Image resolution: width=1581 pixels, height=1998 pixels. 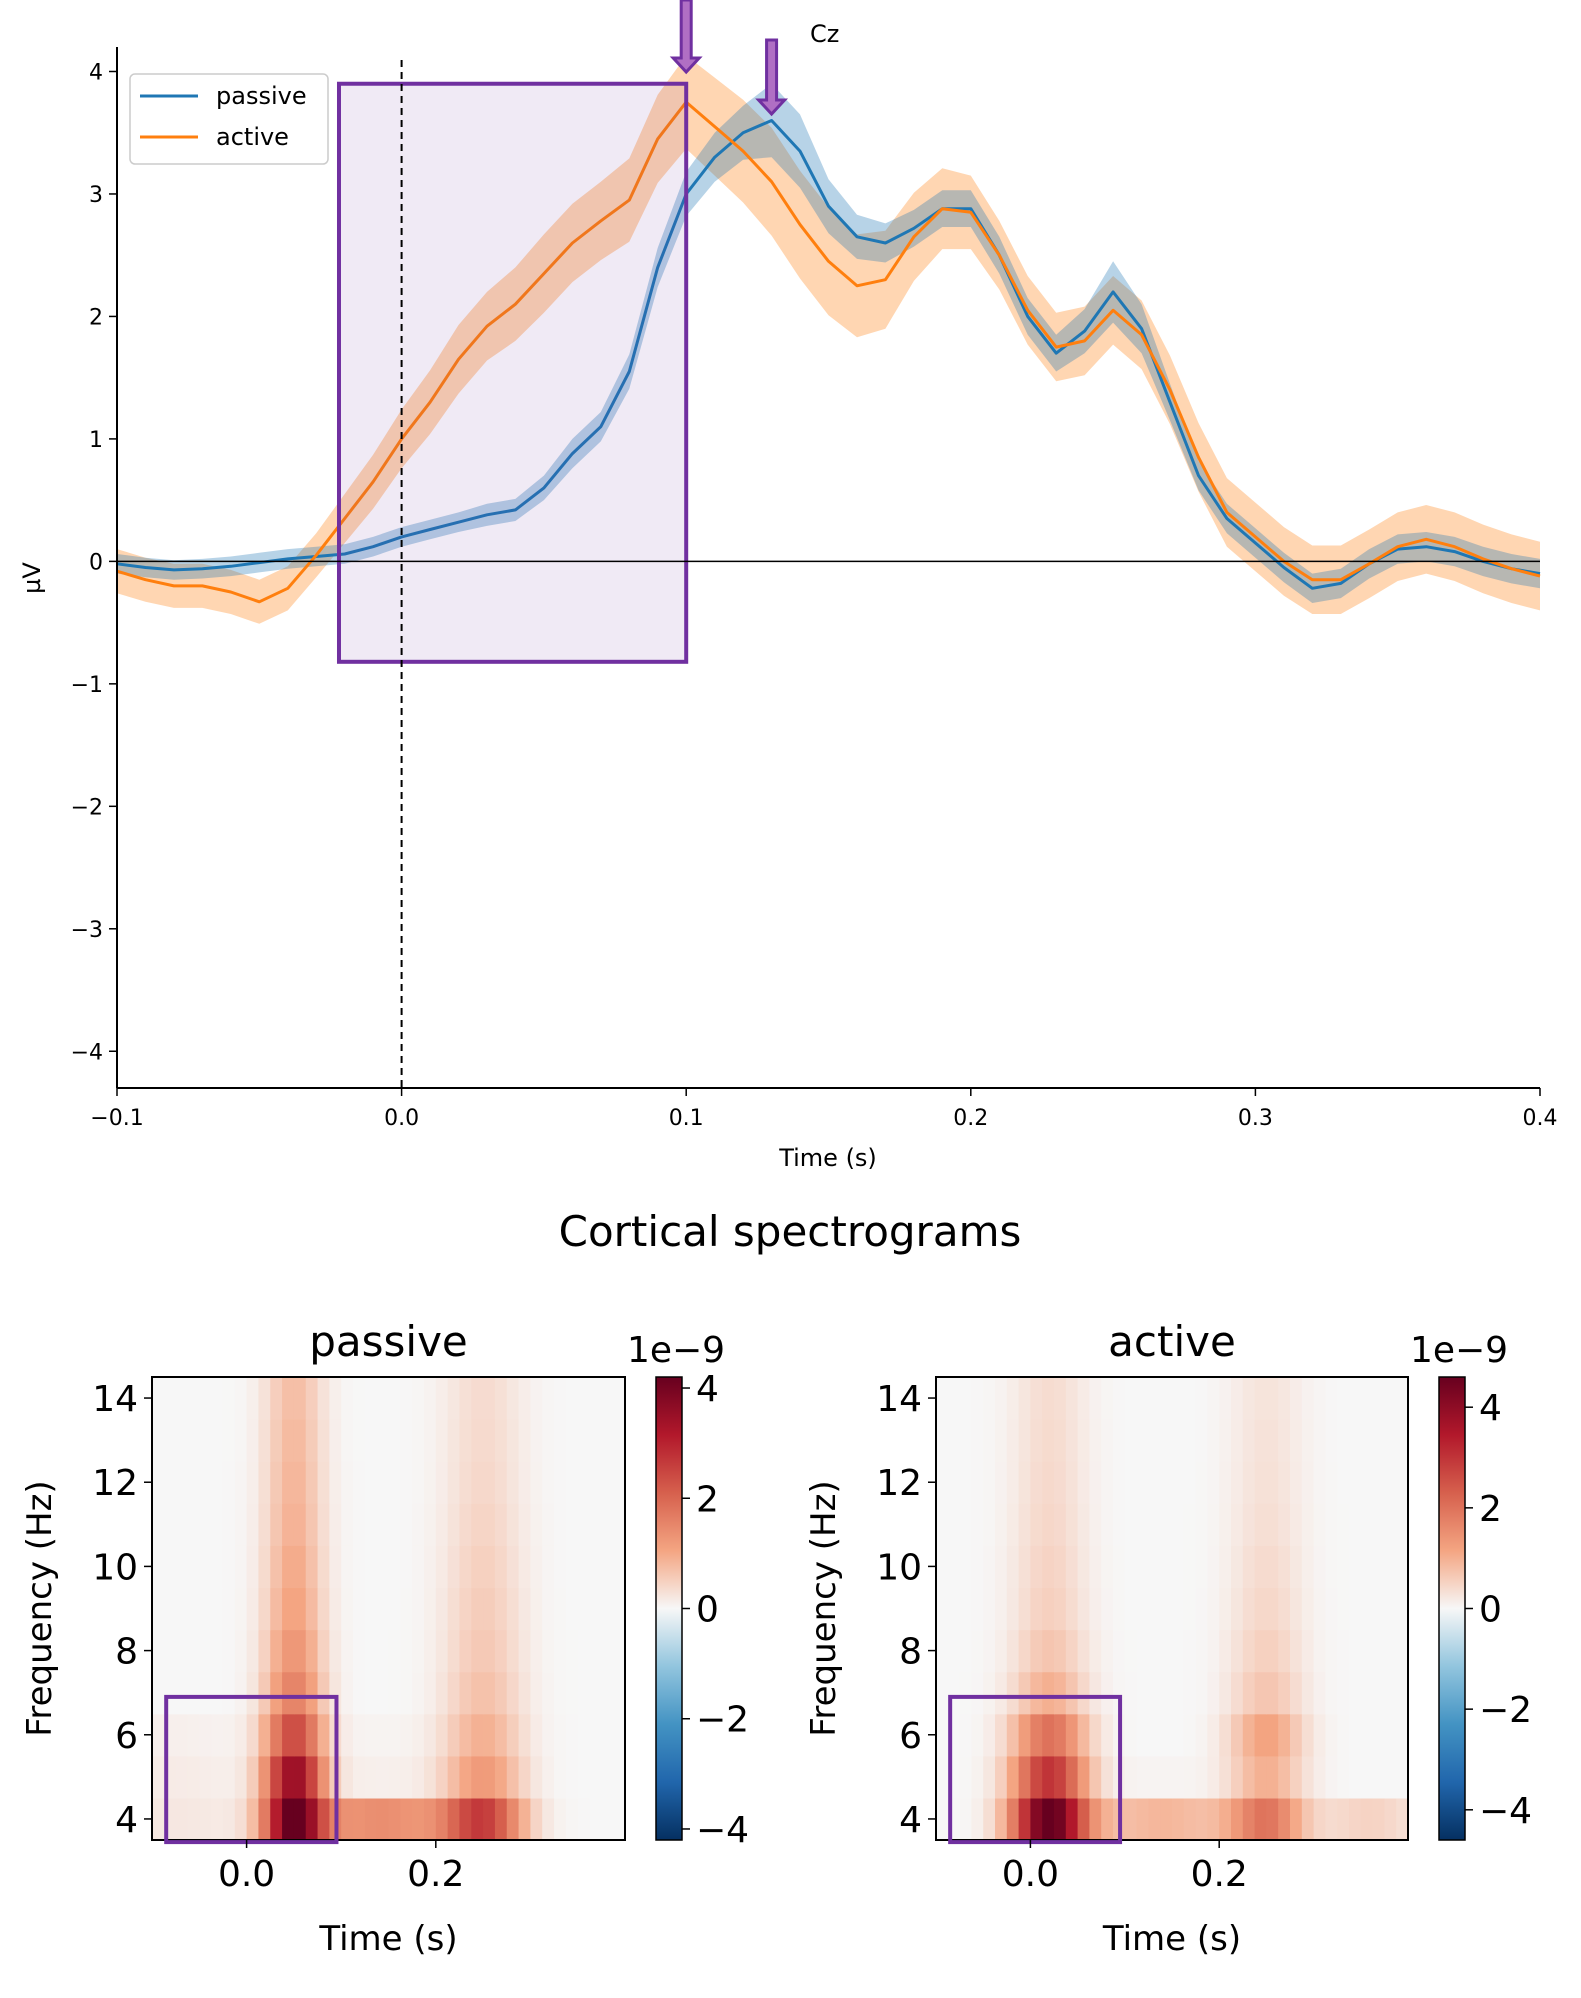 What do you see at coordinates (87, 807) in the screenshot?
I see `y-tick-label: −2` at bounding box center [87, 807].